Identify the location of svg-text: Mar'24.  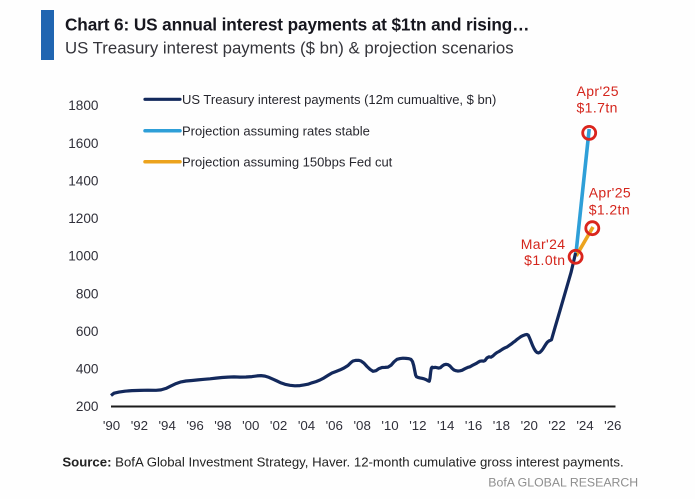
(543, 244).